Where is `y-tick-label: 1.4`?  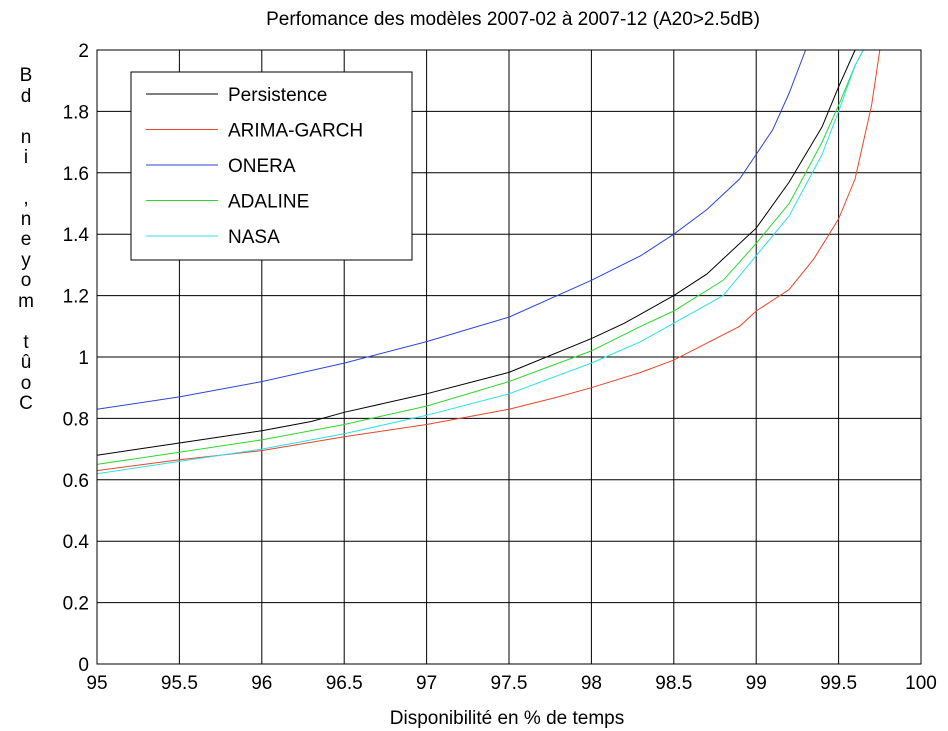 y-tick-label: 1.4 is located at coordinates (76, 235).